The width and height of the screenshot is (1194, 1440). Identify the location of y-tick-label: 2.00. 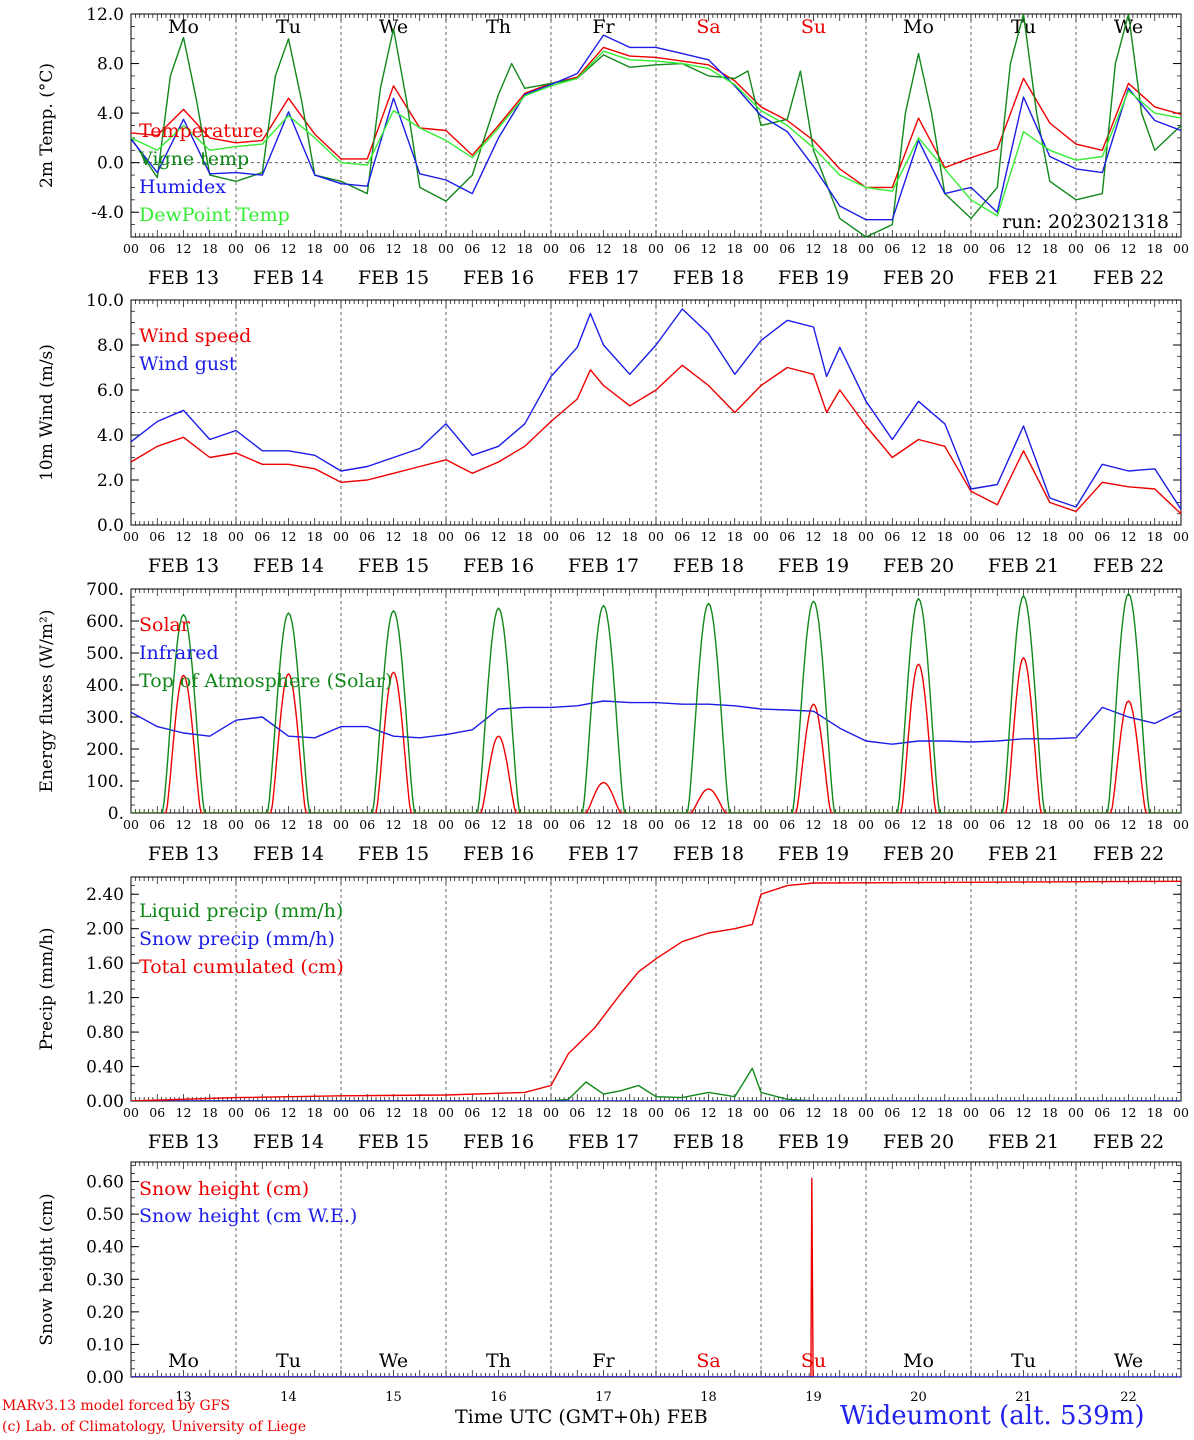
(105, 930).